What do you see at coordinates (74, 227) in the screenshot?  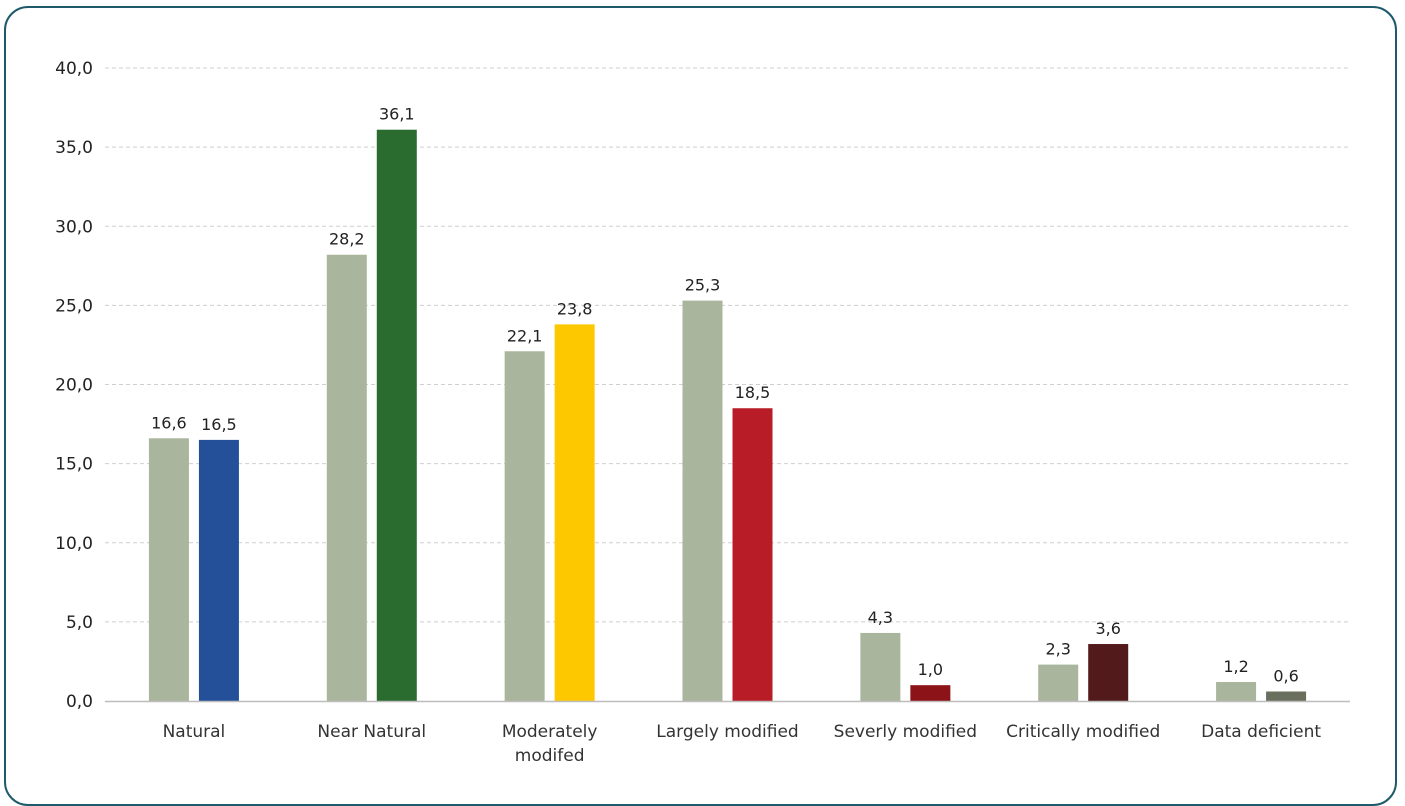 I see `y-tick-label: 30,0` at bounding box center [74, 227].